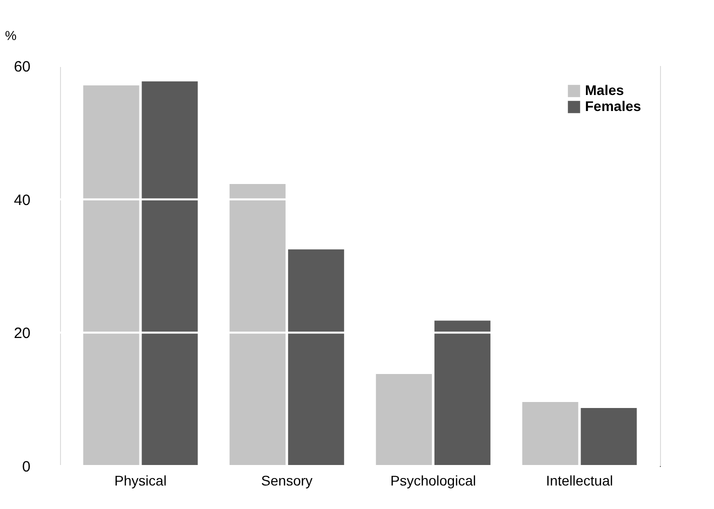 The width and height of the screenshot is (714, 509). Describe the element at coordinates (140, 480) in the screenshot. I see `x-tick-label: Physical` at that location.